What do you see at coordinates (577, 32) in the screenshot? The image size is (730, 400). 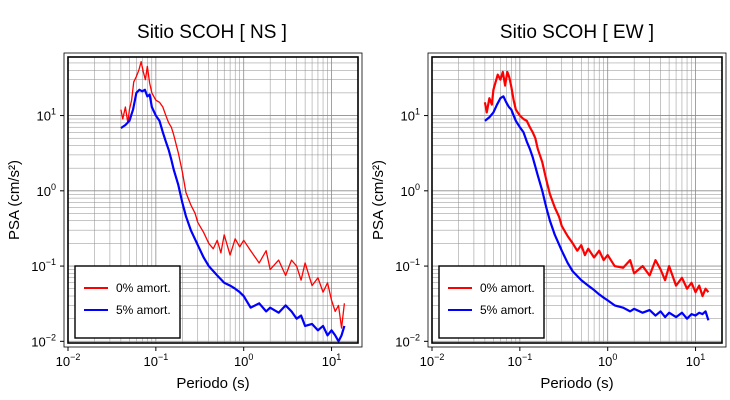 I see `chart-title: Sitio SCOH [ EW ]` at bounding box center [577, 32].